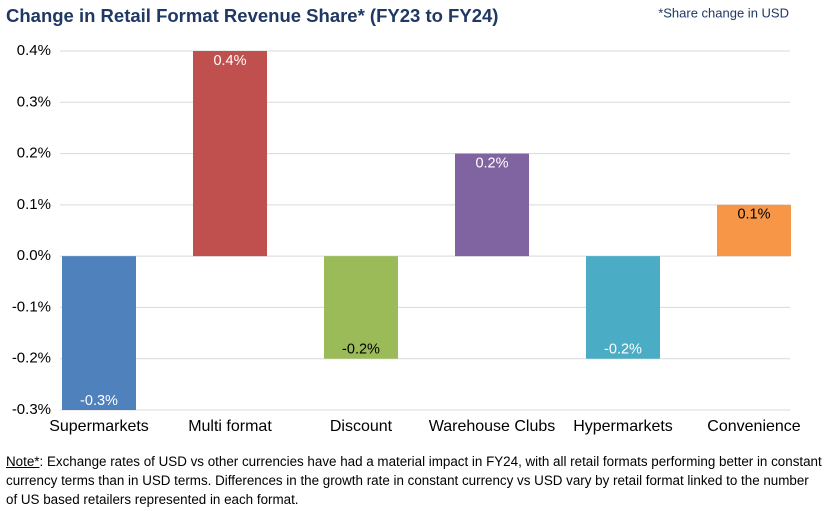  What do you see at coordinates (492, 426) in the screenshot?
I see `x-tick-label: Warehouse Clubs` at bounding box center [492, 426].